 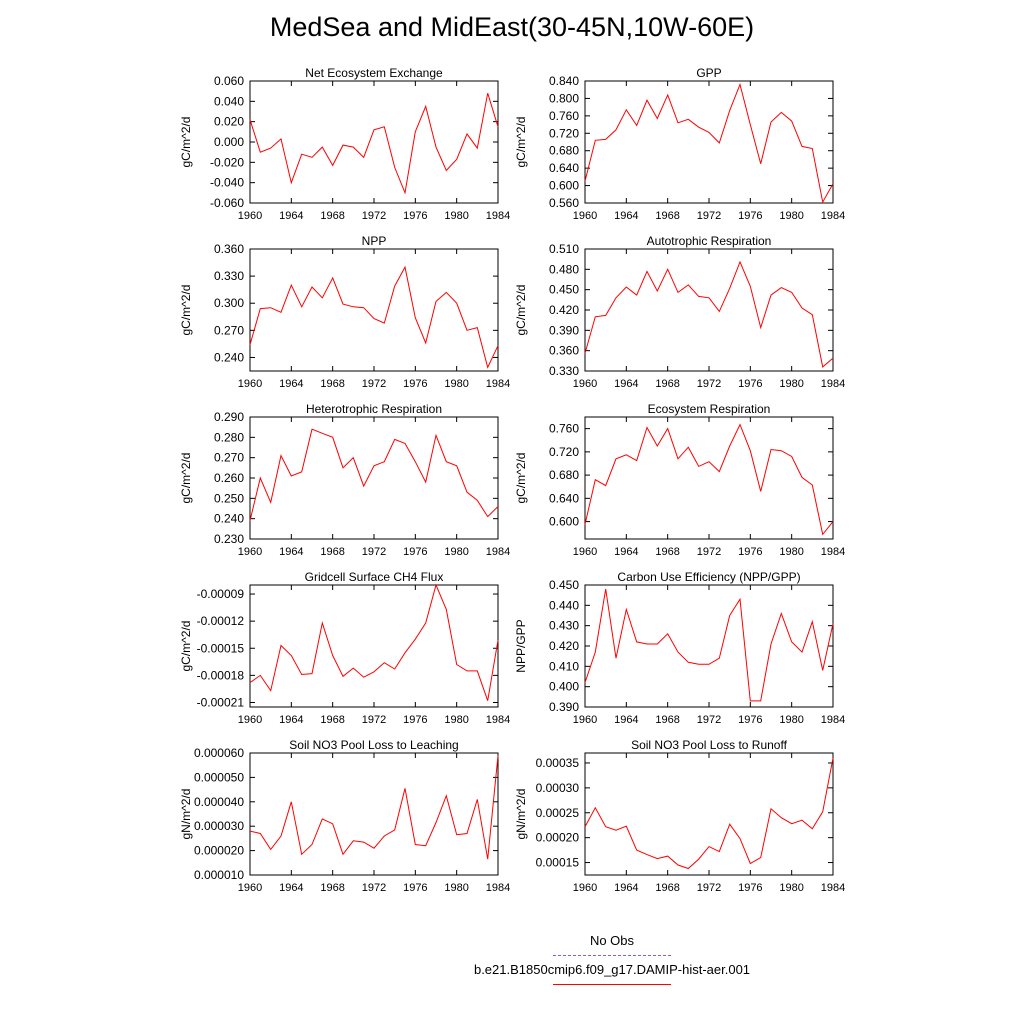 What do you see at coordinates (229, 498) in the screenshot?
I see `y-tick-label: 0.250` at bounding box center [229, 498].